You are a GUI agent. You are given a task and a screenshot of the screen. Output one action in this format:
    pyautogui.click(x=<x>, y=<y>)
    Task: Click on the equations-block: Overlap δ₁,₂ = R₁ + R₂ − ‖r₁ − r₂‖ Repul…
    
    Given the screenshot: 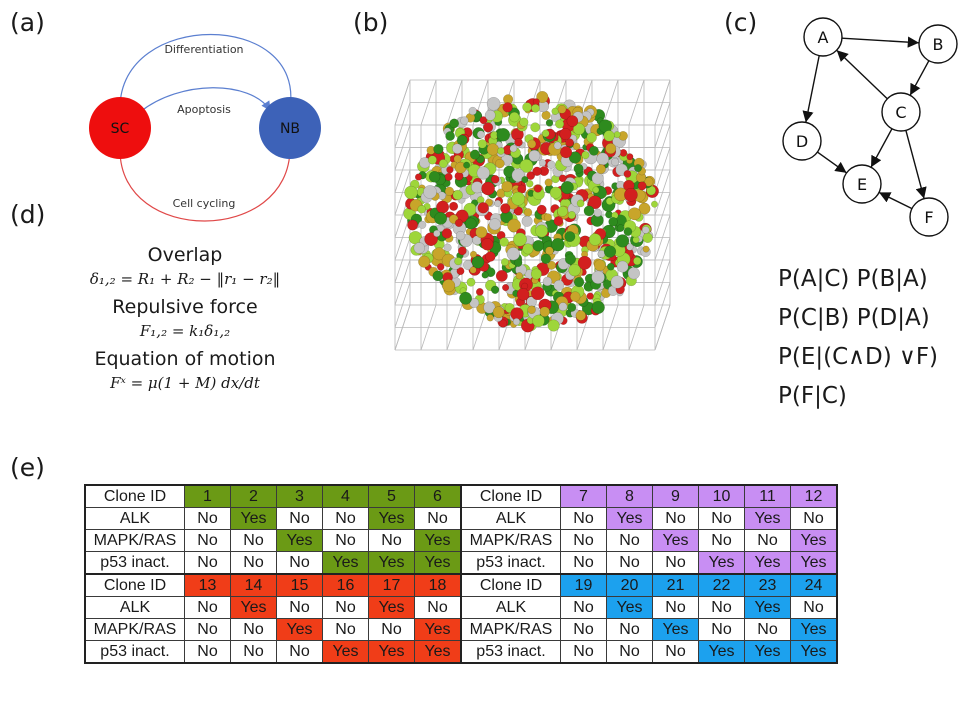 What is the action you would take?
    pyautogui.click(x=185, y=319)
    